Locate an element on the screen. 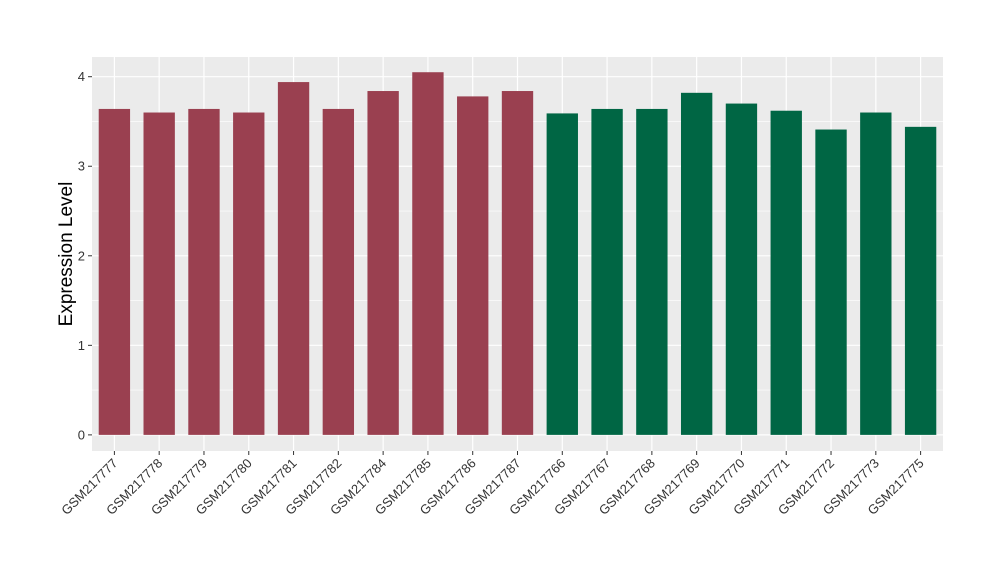  bar-GSM217766 is located at coordinates (562, 274).